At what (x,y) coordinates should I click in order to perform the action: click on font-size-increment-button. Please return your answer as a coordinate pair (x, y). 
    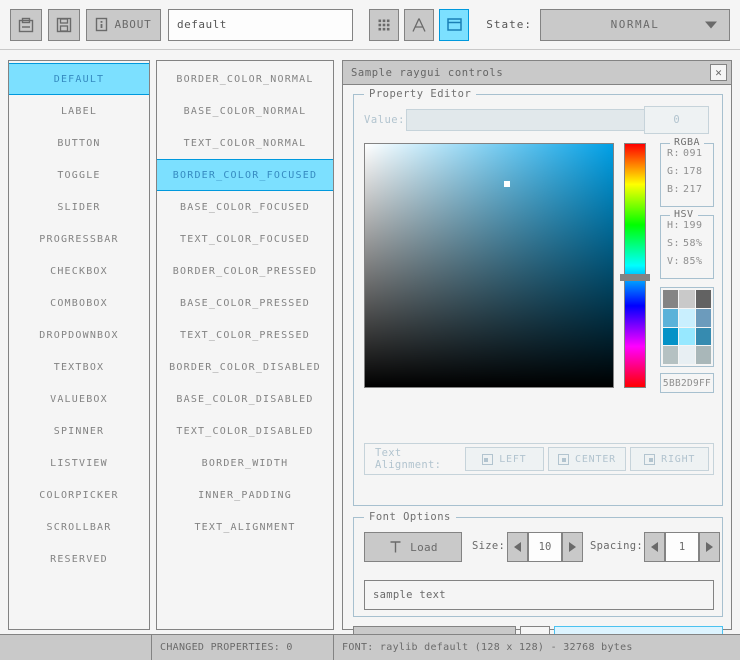
    Looking at the image, I should click on (572, 547).